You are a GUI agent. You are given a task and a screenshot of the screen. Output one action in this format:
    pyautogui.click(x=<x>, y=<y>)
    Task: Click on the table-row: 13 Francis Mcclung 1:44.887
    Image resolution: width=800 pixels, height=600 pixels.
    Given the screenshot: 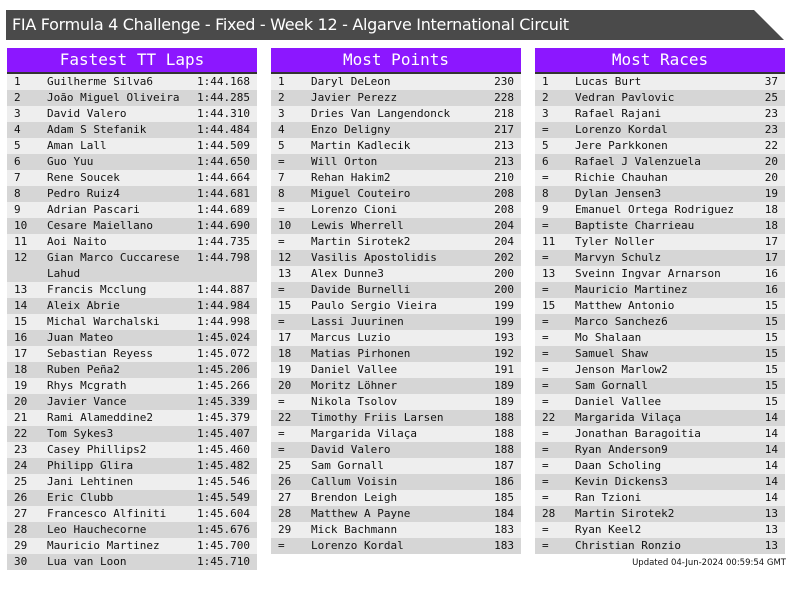 What is the action you would take?
    pyautogui.click(x=132, y=290)
    